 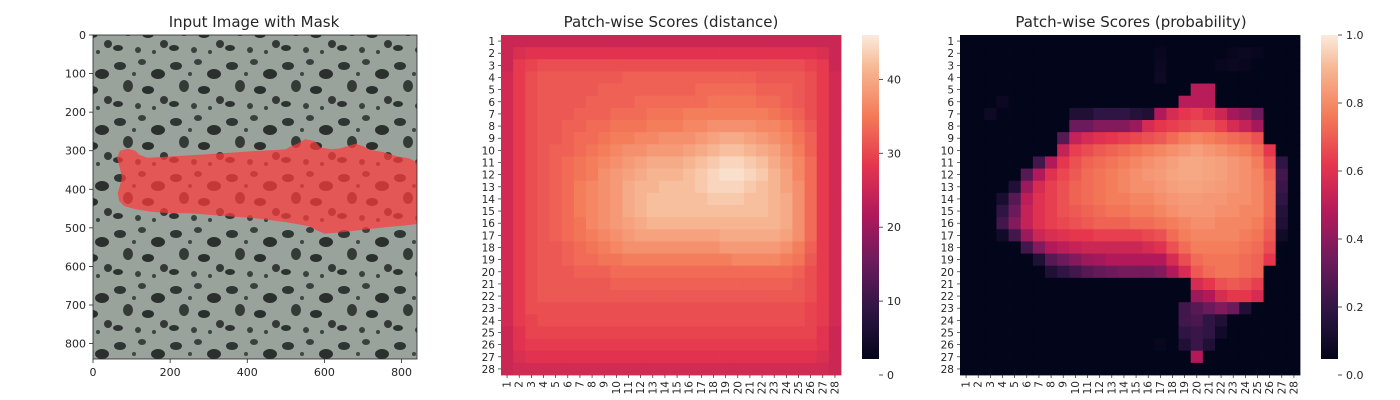 What do you see at coordinates (726, 387) in the screenshot?
I see `x-tick-label: 19` at bounding box center [726, 387].